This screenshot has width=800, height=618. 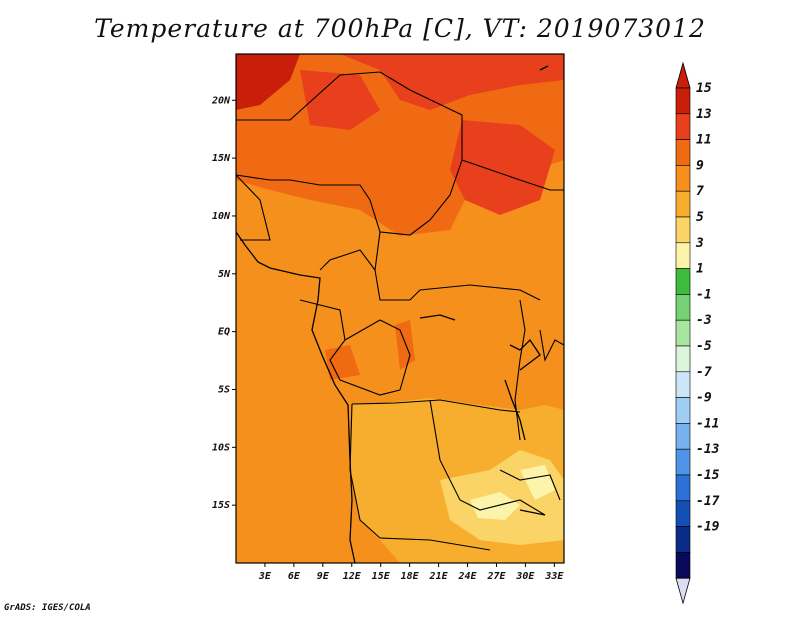 I want to click on x-axis: 3E 6E 9E 12E 15E 18E 21E 24E 27E 30E 33E, so click(x=411, y=572).